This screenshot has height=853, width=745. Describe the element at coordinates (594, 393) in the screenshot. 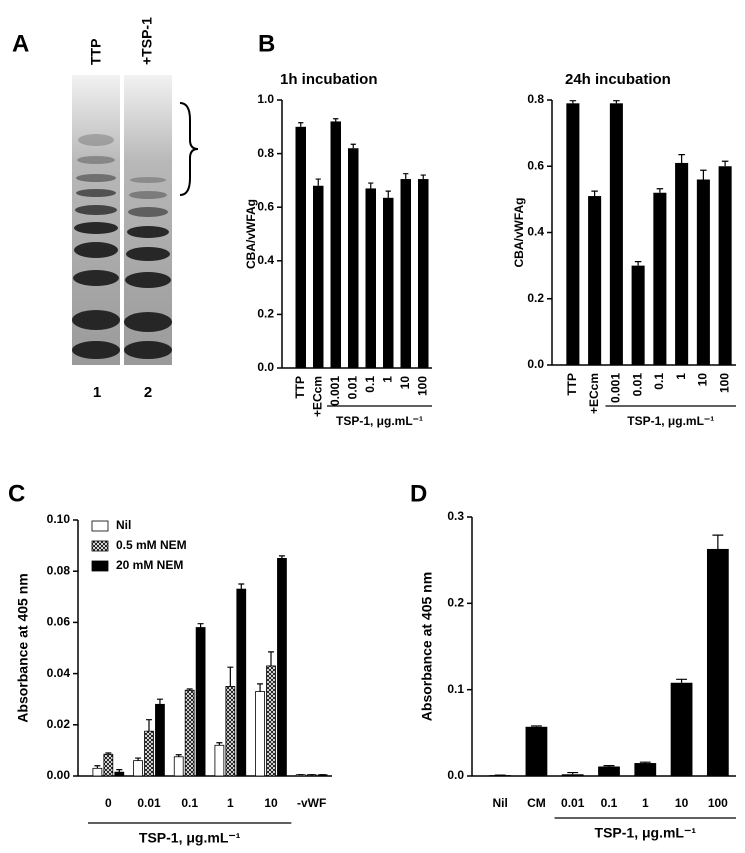

I see `x-tick-label: +ECcm` at that location.